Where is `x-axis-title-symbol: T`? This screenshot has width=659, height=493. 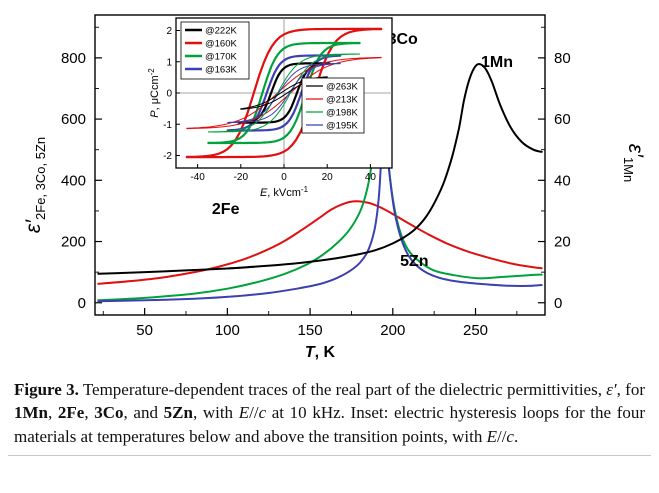
x-axis-title-symbol: T is located at coordinates (310, 352).